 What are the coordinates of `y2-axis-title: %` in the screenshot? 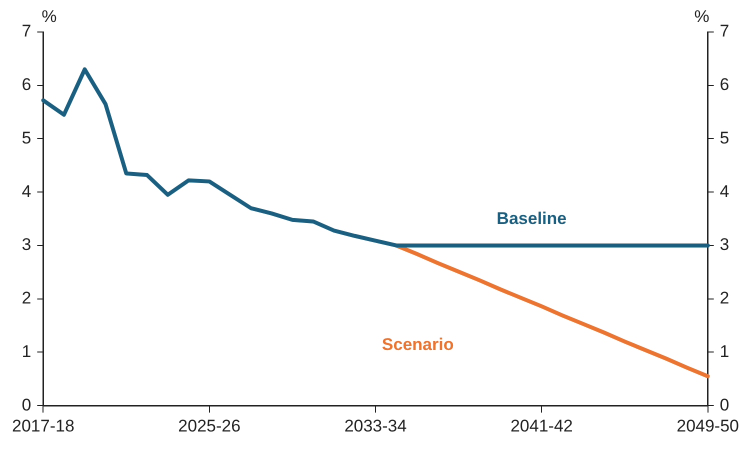 It's located at (702, 16).